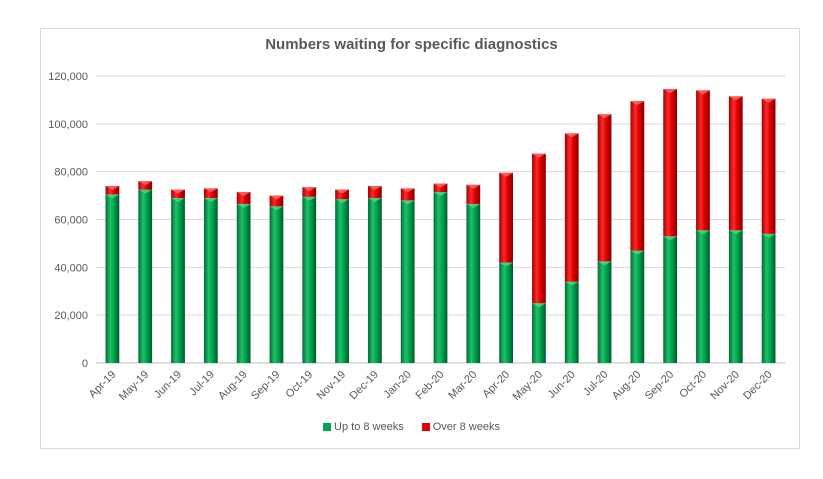 The image size is (823, 479). I want to click on x-tick-label: Nov-19, so click(332, 386).